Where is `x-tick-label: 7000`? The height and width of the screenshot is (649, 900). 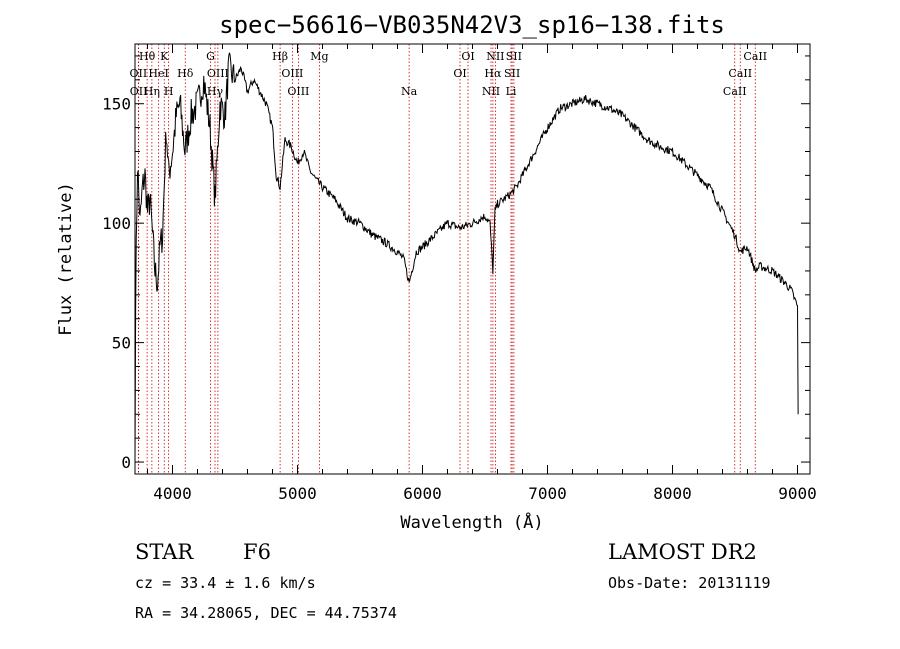
x-tick-label: 7000 is located at coordinates (547, 493).